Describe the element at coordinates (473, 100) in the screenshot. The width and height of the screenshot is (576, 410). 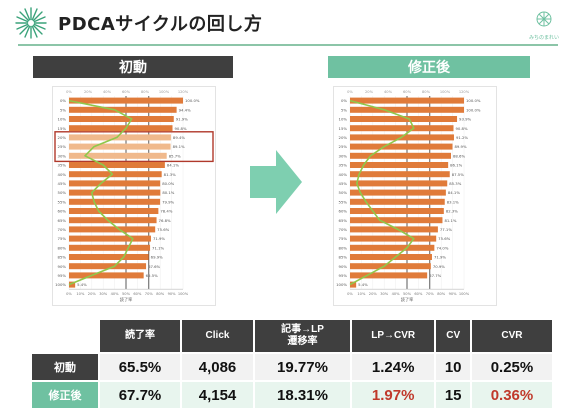
I see `data-label: 100.0%` at that location.